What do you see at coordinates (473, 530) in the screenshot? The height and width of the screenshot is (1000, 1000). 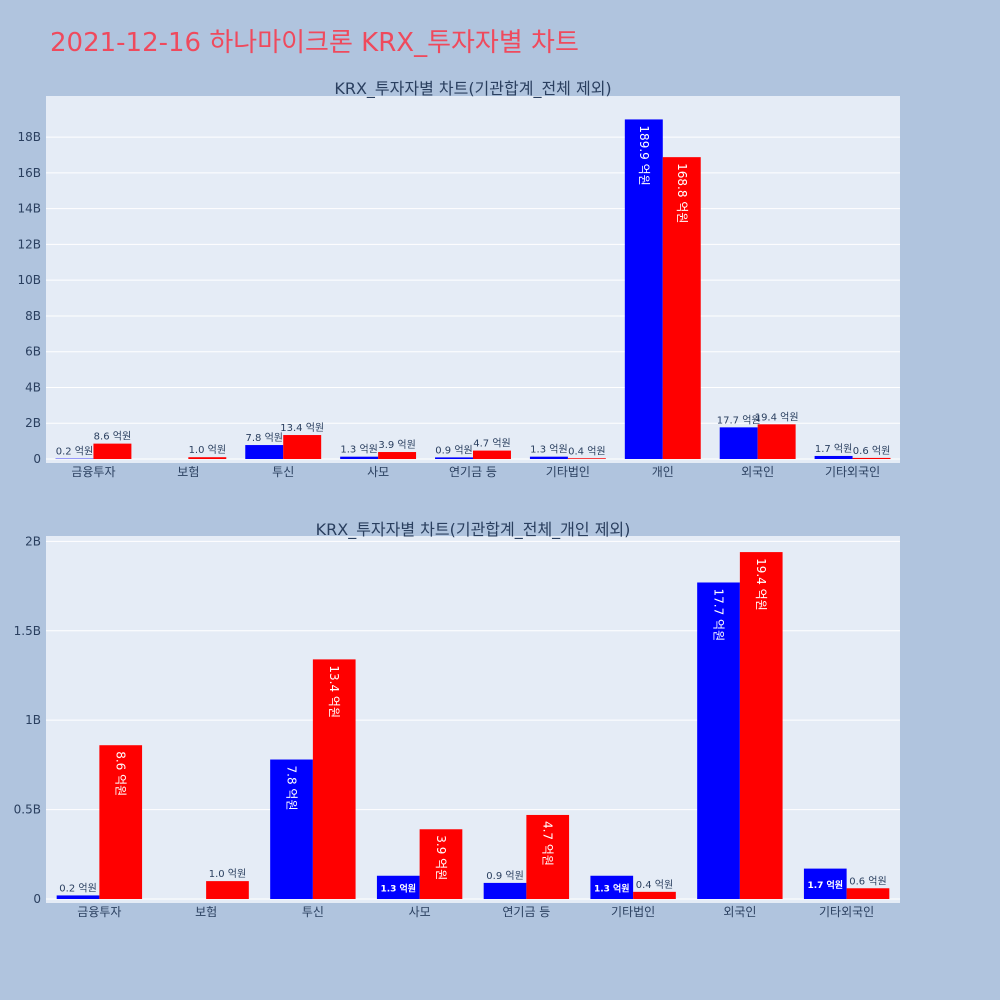 I see `chart-title-bottom: KRX_투자자별 차트(기관합계_전체_개인 제외)` at bounding box center [473, 530].